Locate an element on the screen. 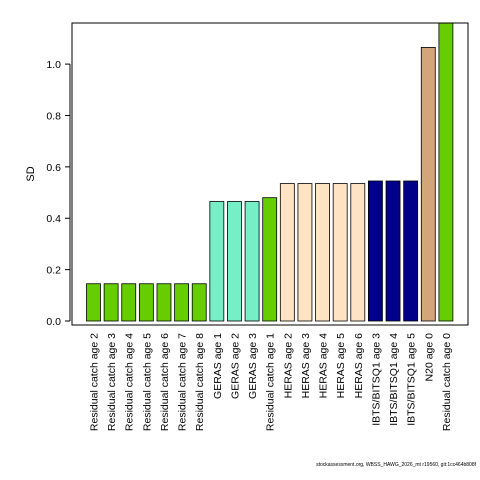  x-tick-label: GERAS age 3 is located at coordinates (253, 366).